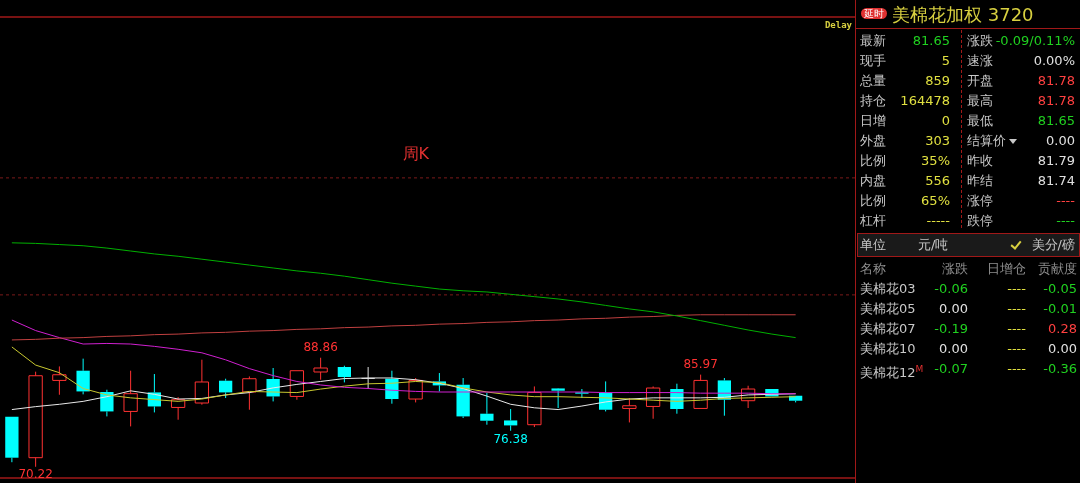 The height and width of the screenshot is (483, 1080). What do you see at coordinates (873, 101) in the screenshot?
I see `text: 持仓` at bounding box center [873, 101].